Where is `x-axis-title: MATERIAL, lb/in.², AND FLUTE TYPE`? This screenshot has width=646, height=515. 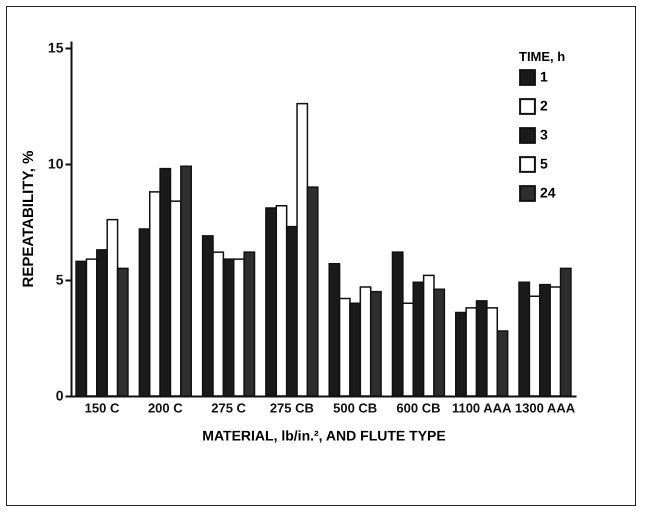 x-axis-title: MATERIAL, lb/in.², AND FLUTE TYPE is located at coordinates (324, 436).